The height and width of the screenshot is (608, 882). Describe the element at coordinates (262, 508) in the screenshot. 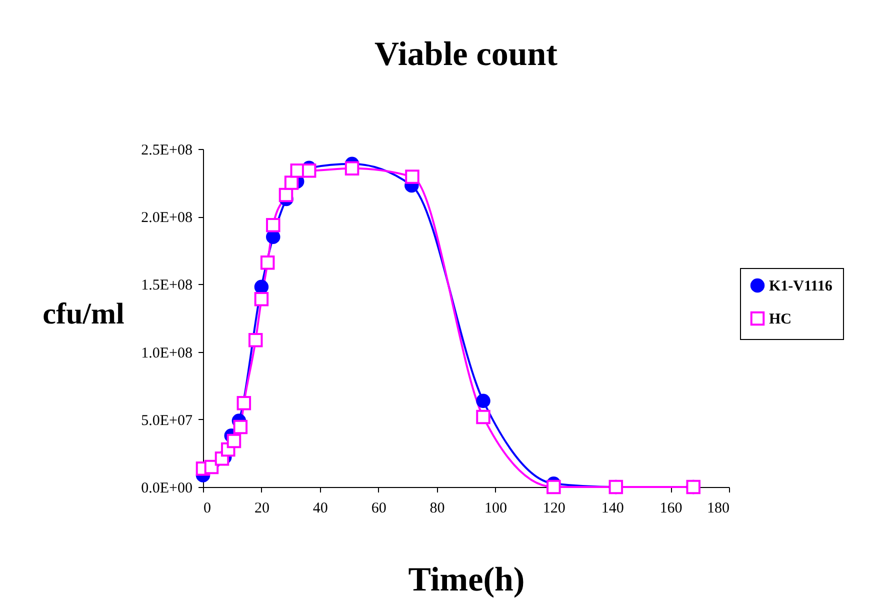

I see `x-tick-label: 20` at that location.